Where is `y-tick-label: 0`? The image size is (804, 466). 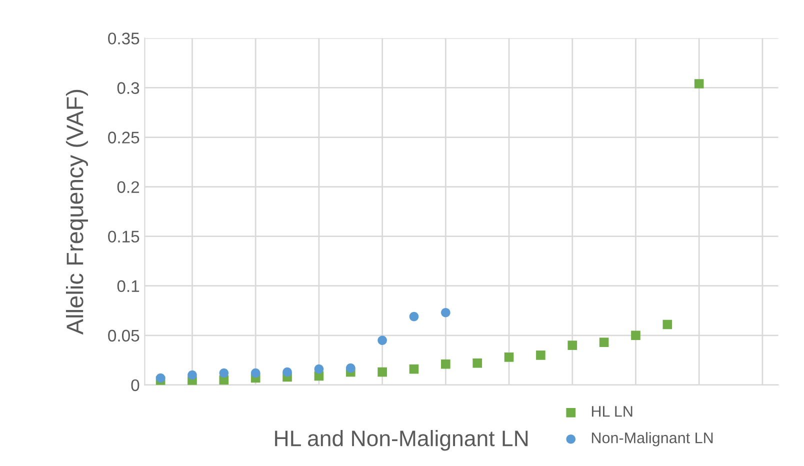 y-tick-label: 0 is located at coordinates (135, 385).